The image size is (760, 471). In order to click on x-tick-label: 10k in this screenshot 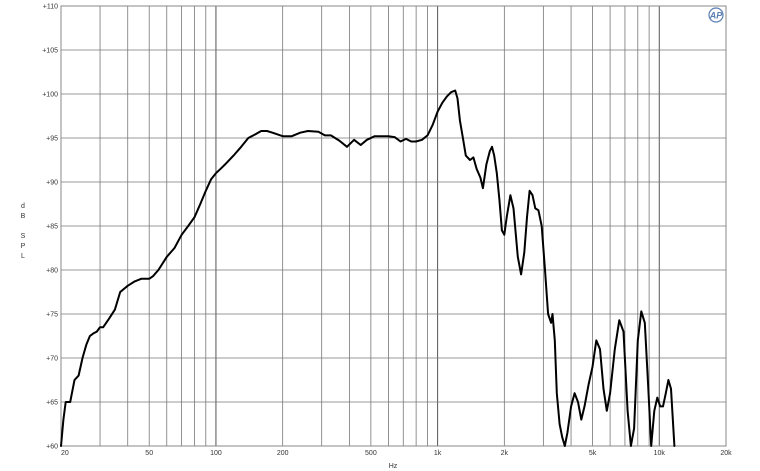, I will do `click(660, 453)`.